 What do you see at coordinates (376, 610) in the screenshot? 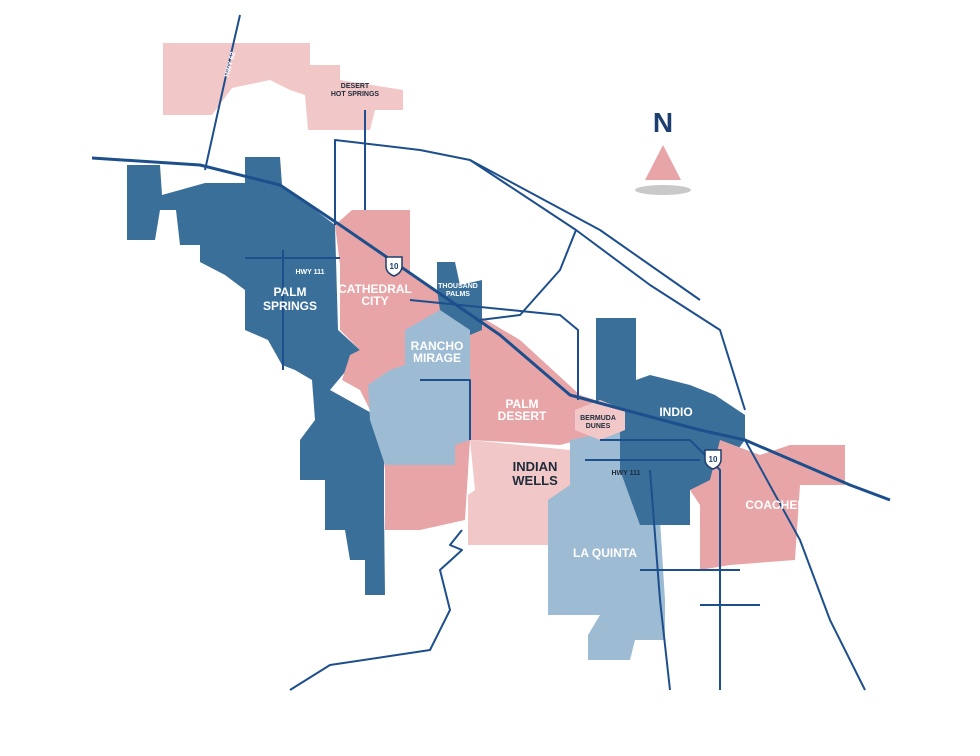
I see `river` at bounding box center [376, 610].